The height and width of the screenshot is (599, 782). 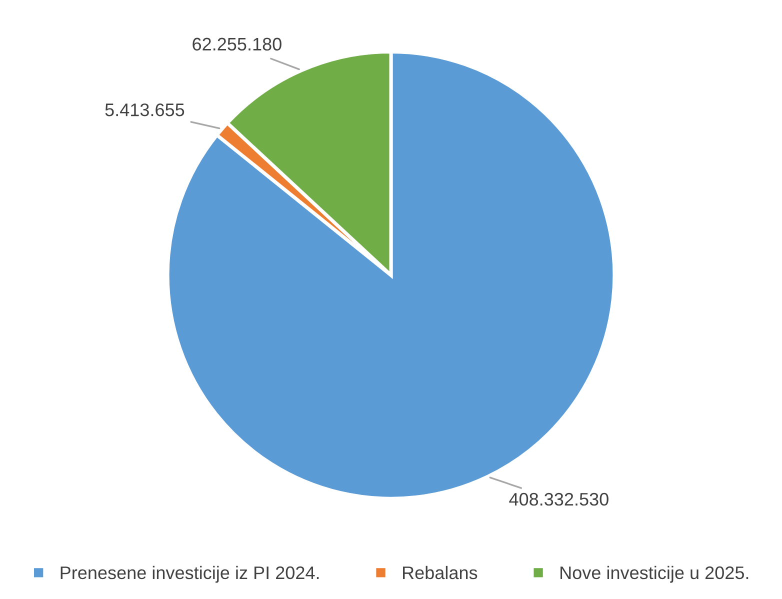 What do you see at coordinates (144, 109) in the screenshot?
I see `data-label: 5.413.655` at bounding box center [144, 109].